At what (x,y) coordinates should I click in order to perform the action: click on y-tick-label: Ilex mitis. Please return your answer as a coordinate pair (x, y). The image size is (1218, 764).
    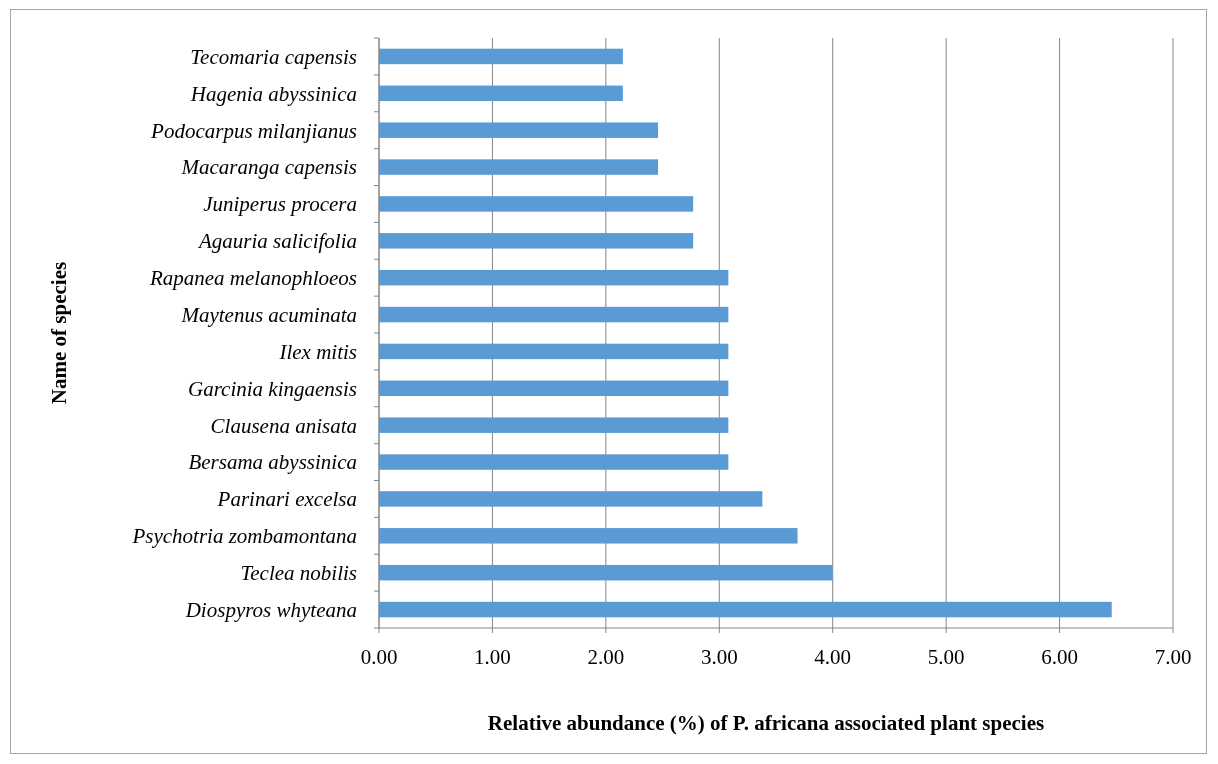
    Looking at the image, I should click on (317, 351).